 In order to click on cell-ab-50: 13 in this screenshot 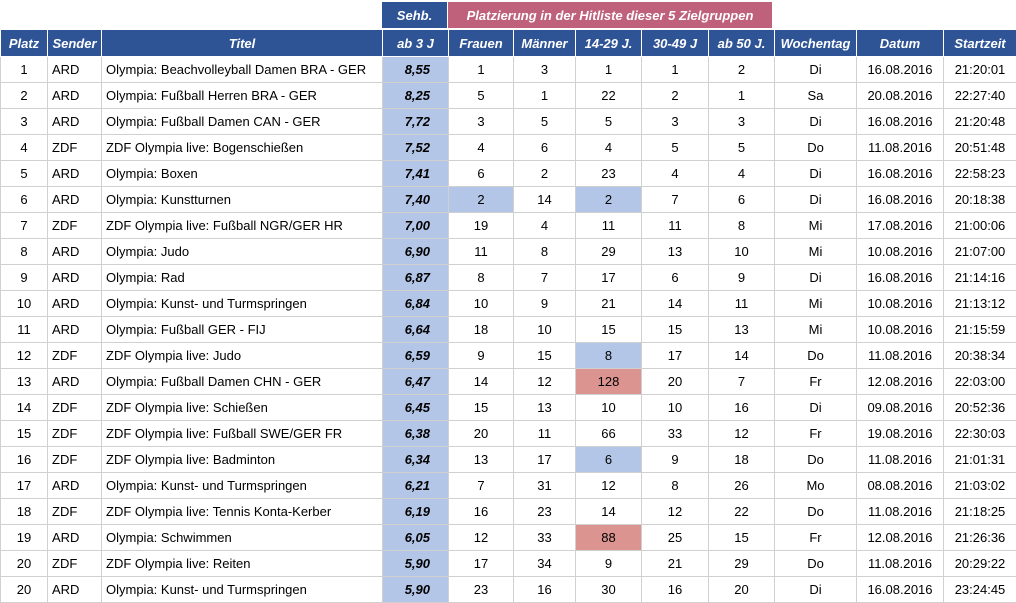, I will do `click(742, 330)`.